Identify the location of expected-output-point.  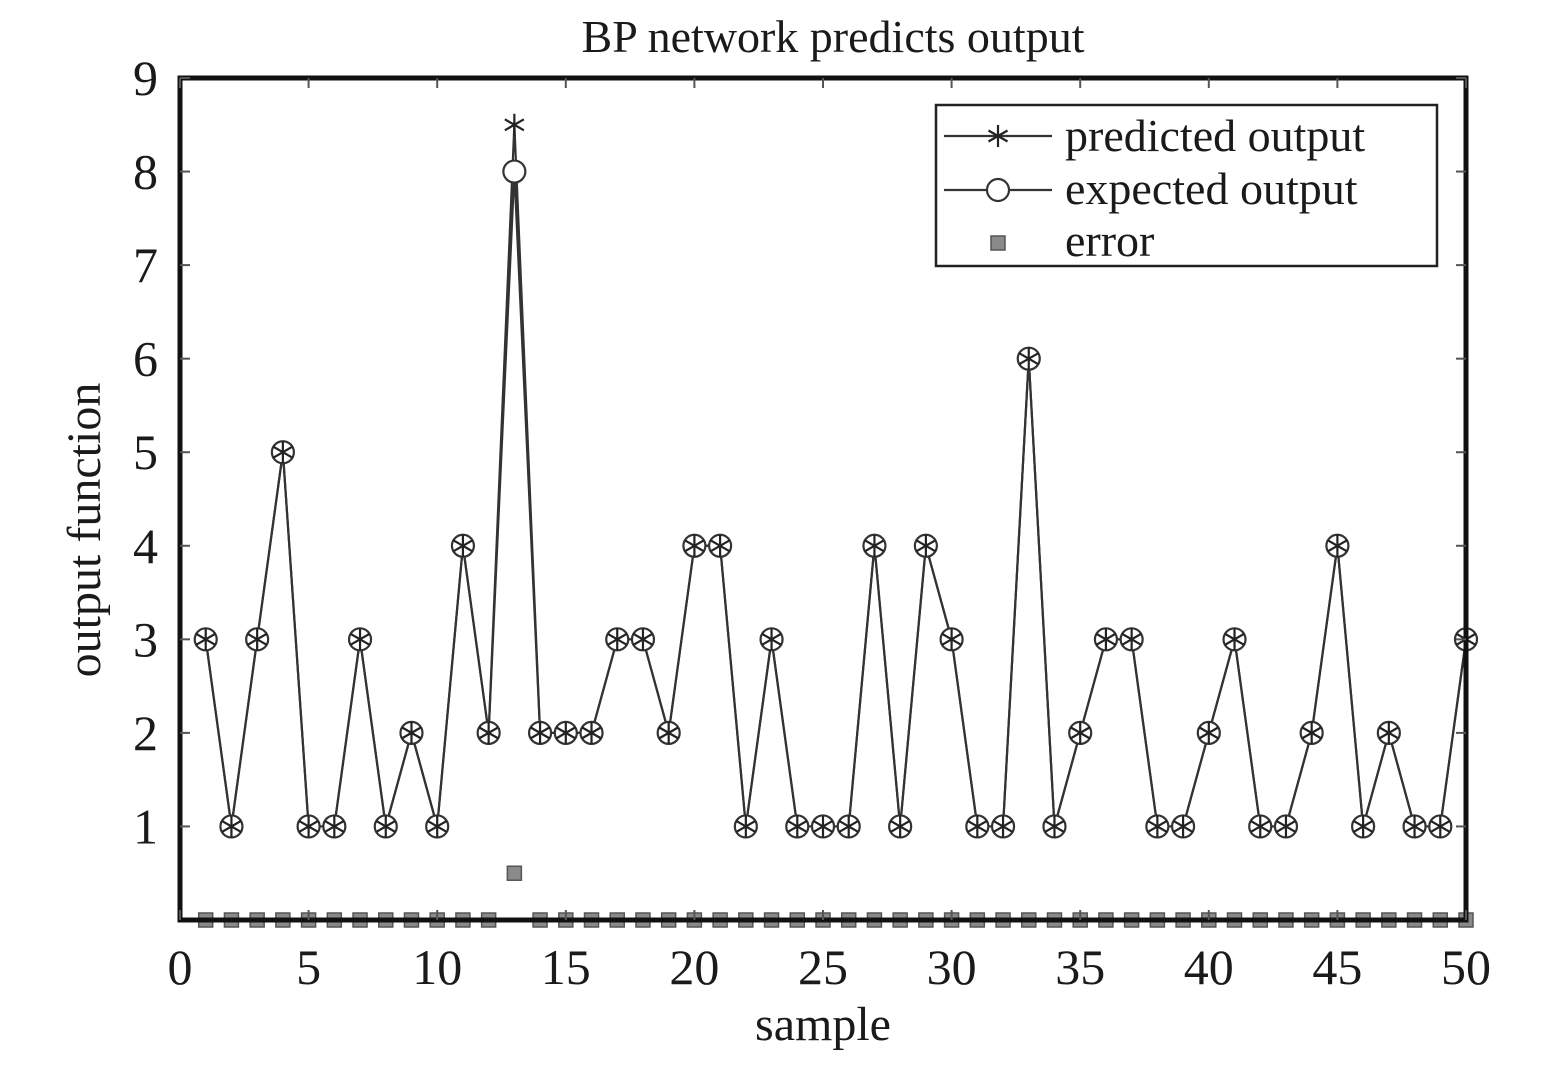
(514, 171).